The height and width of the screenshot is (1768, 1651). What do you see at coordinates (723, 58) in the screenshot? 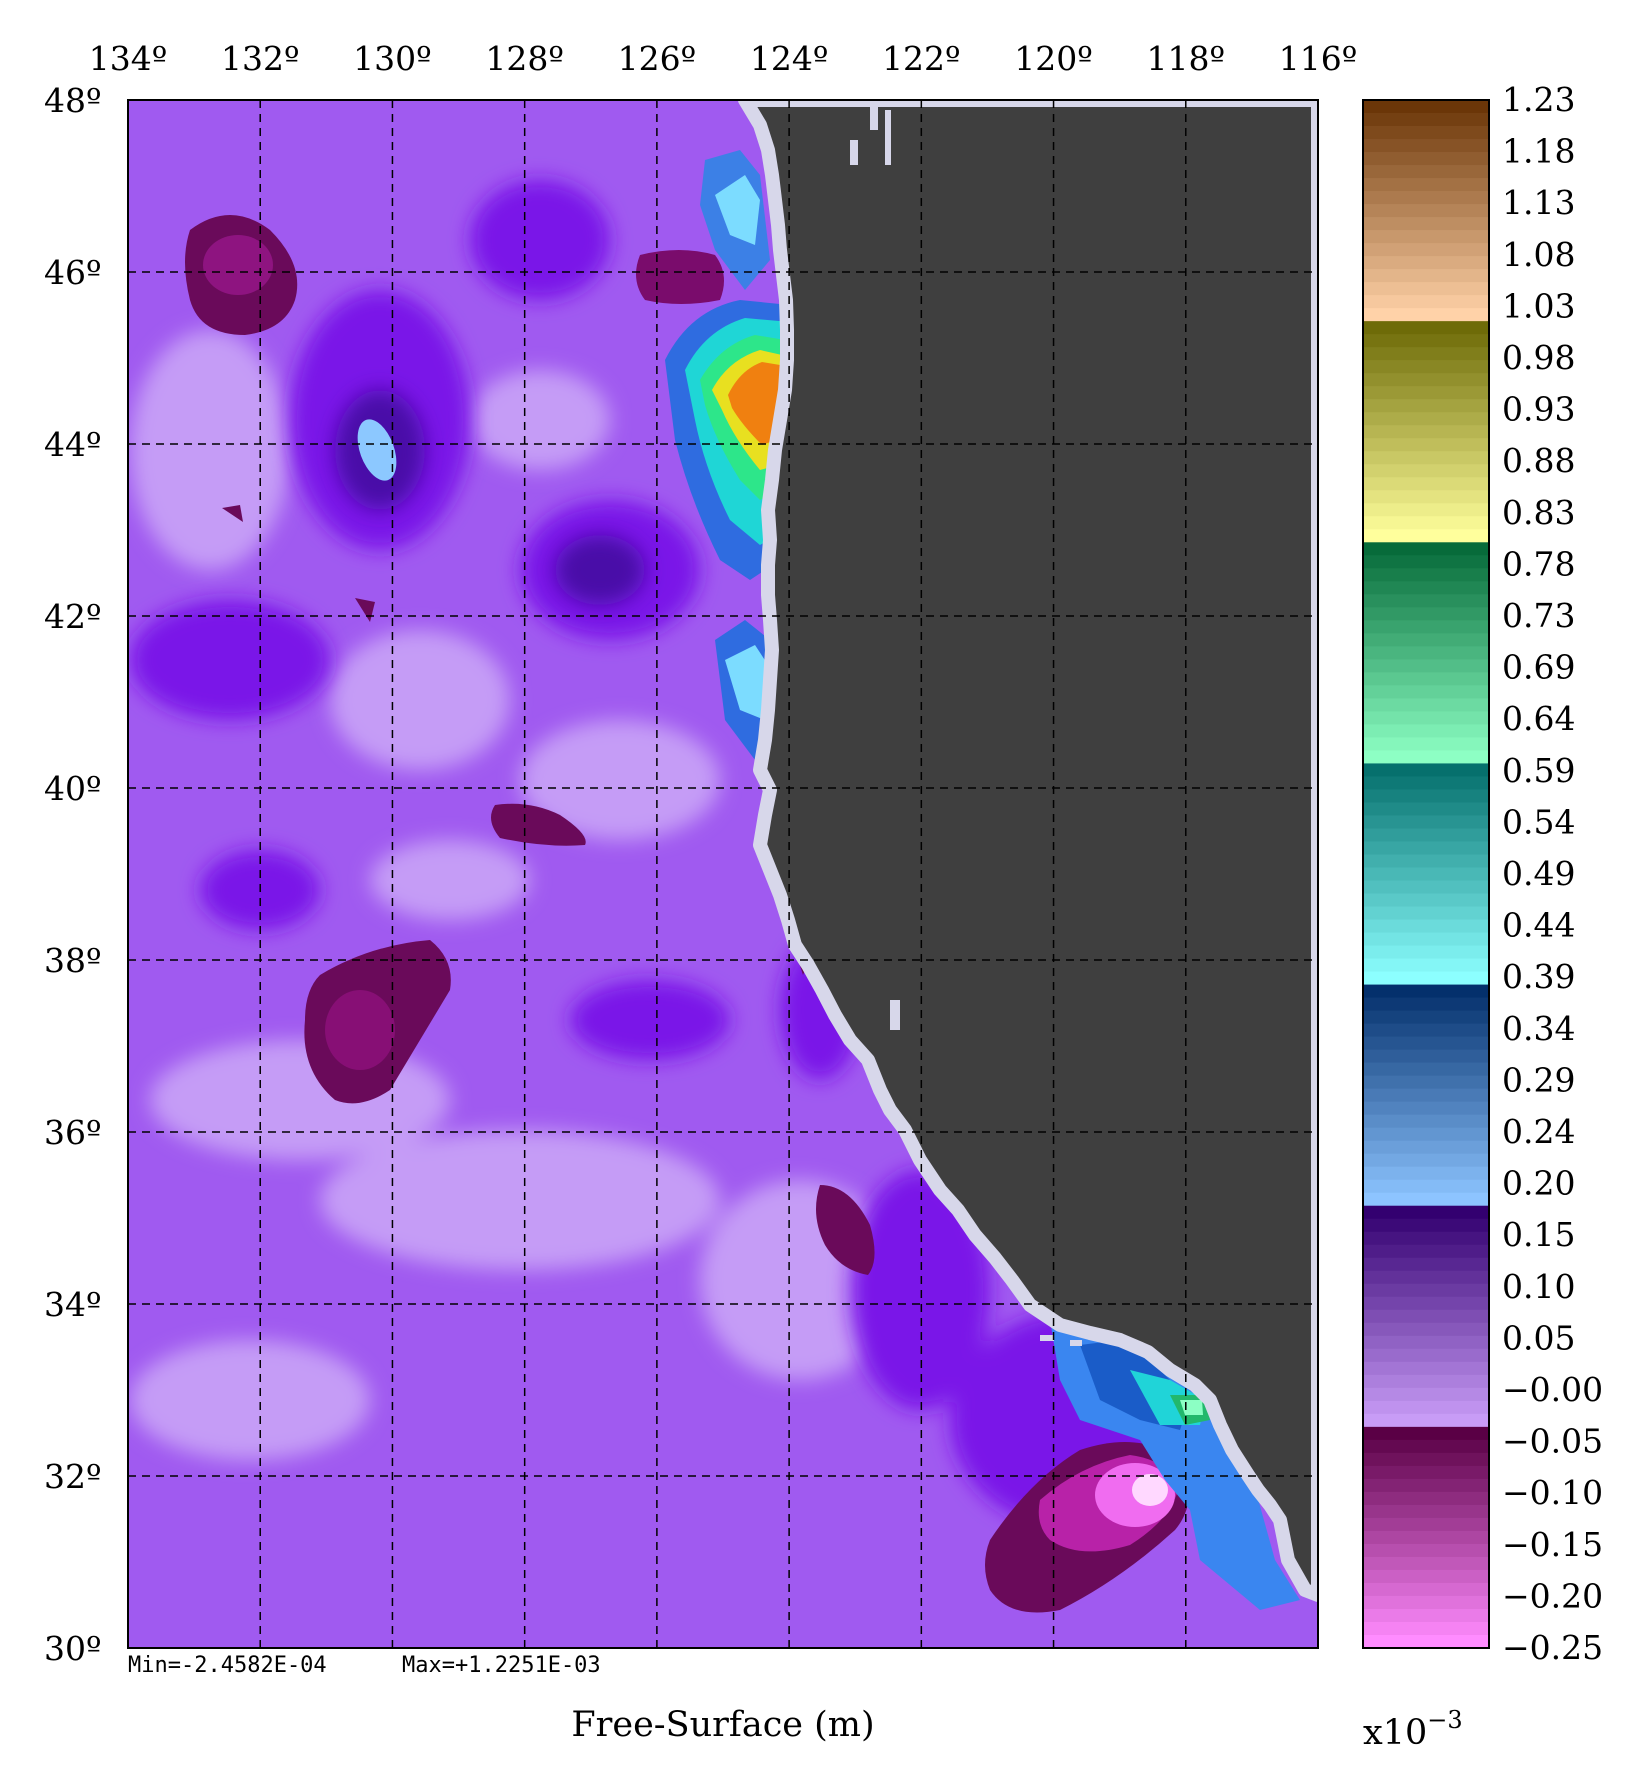
I see `longitude-tick-labels: 134º 132º 130º 128º 126º 124º 122º 120º 118º 116º` at bounding box center [723, 58].